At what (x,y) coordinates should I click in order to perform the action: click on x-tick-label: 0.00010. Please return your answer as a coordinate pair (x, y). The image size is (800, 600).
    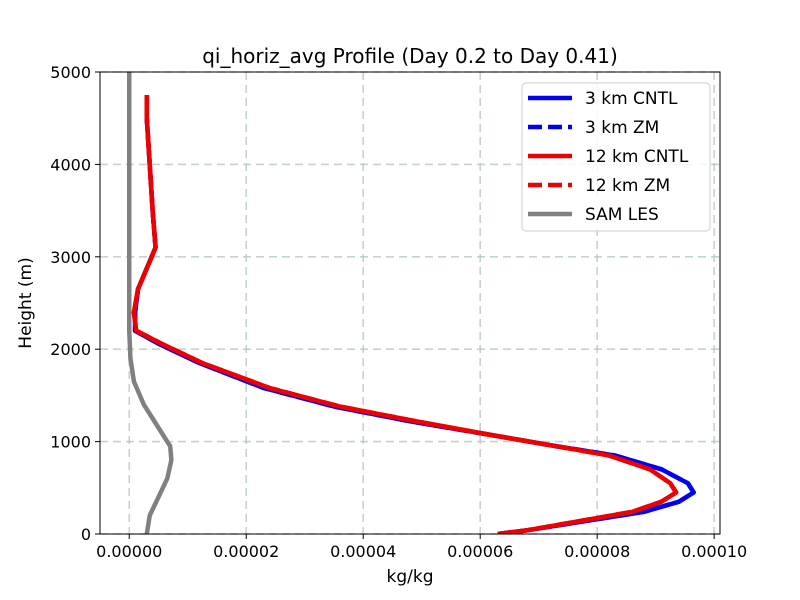
    Looking at the image, I should click on (714, 551).